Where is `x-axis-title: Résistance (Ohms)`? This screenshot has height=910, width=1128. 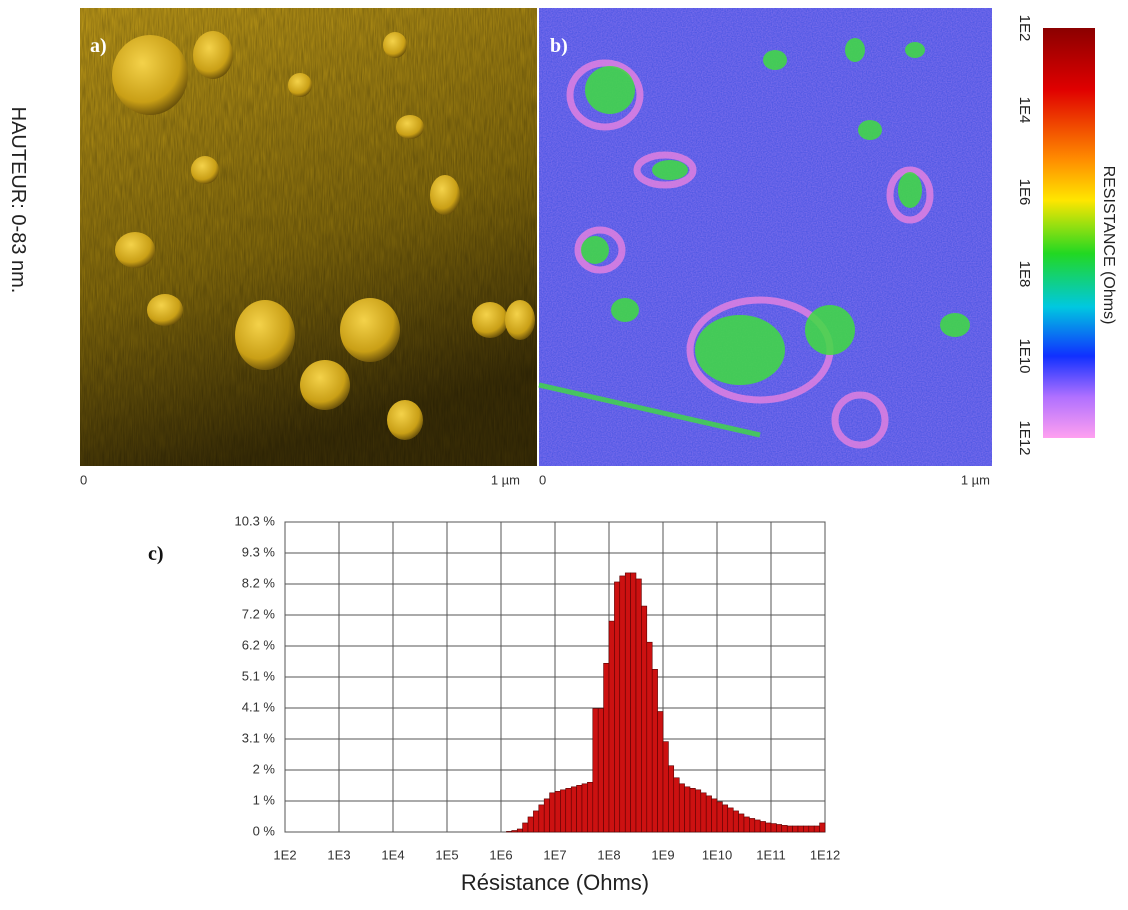 x-axis-title: Résistance (Ohms) is located at coordinates (555, 882).